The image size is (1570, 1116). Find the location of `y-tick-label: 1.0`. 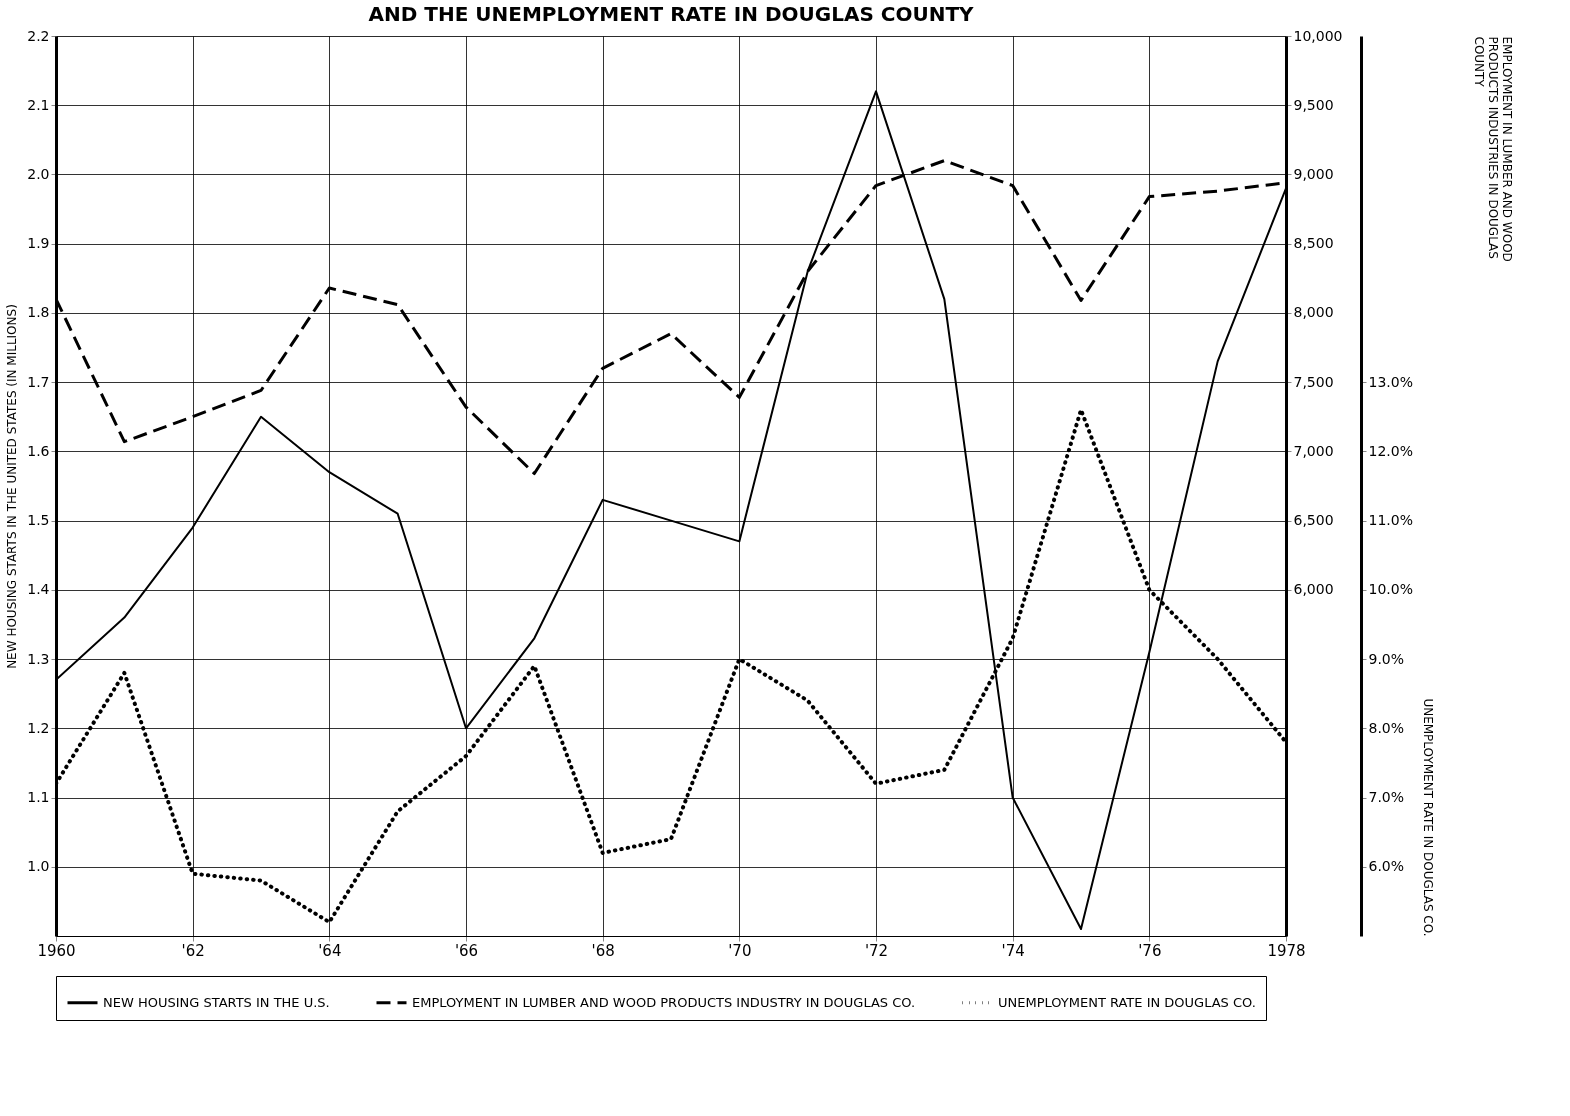

y-tick-label: 1.0 is located at coordinates (38, 866).